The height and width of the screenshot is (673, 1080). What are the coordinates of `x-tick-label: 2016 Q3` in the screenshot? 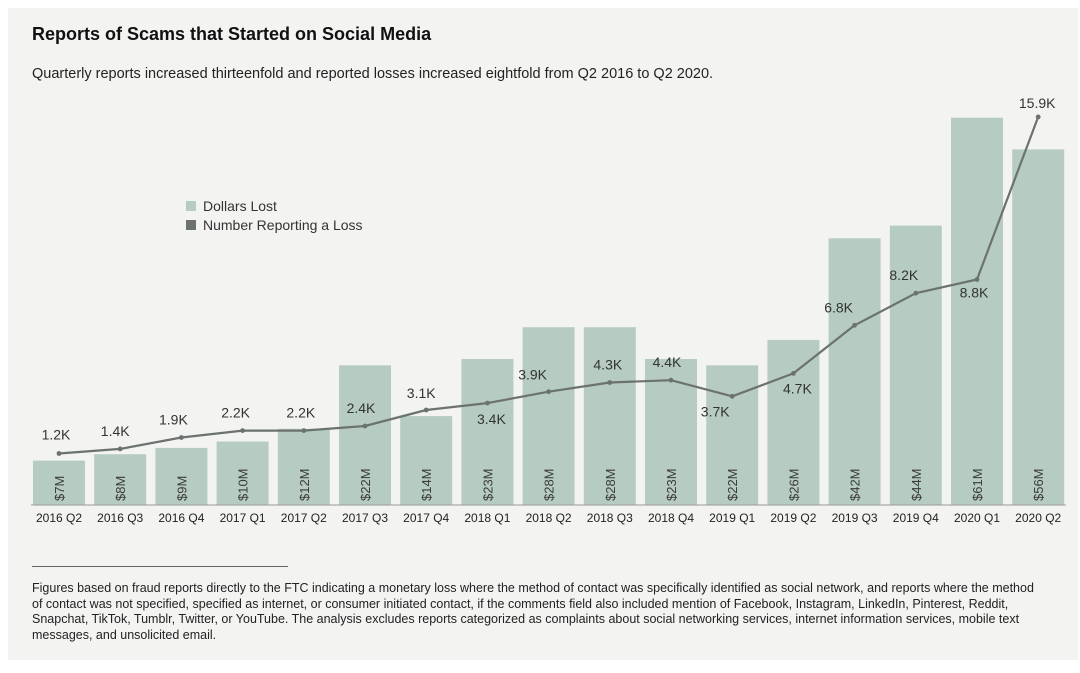 It's located at (120, 518).